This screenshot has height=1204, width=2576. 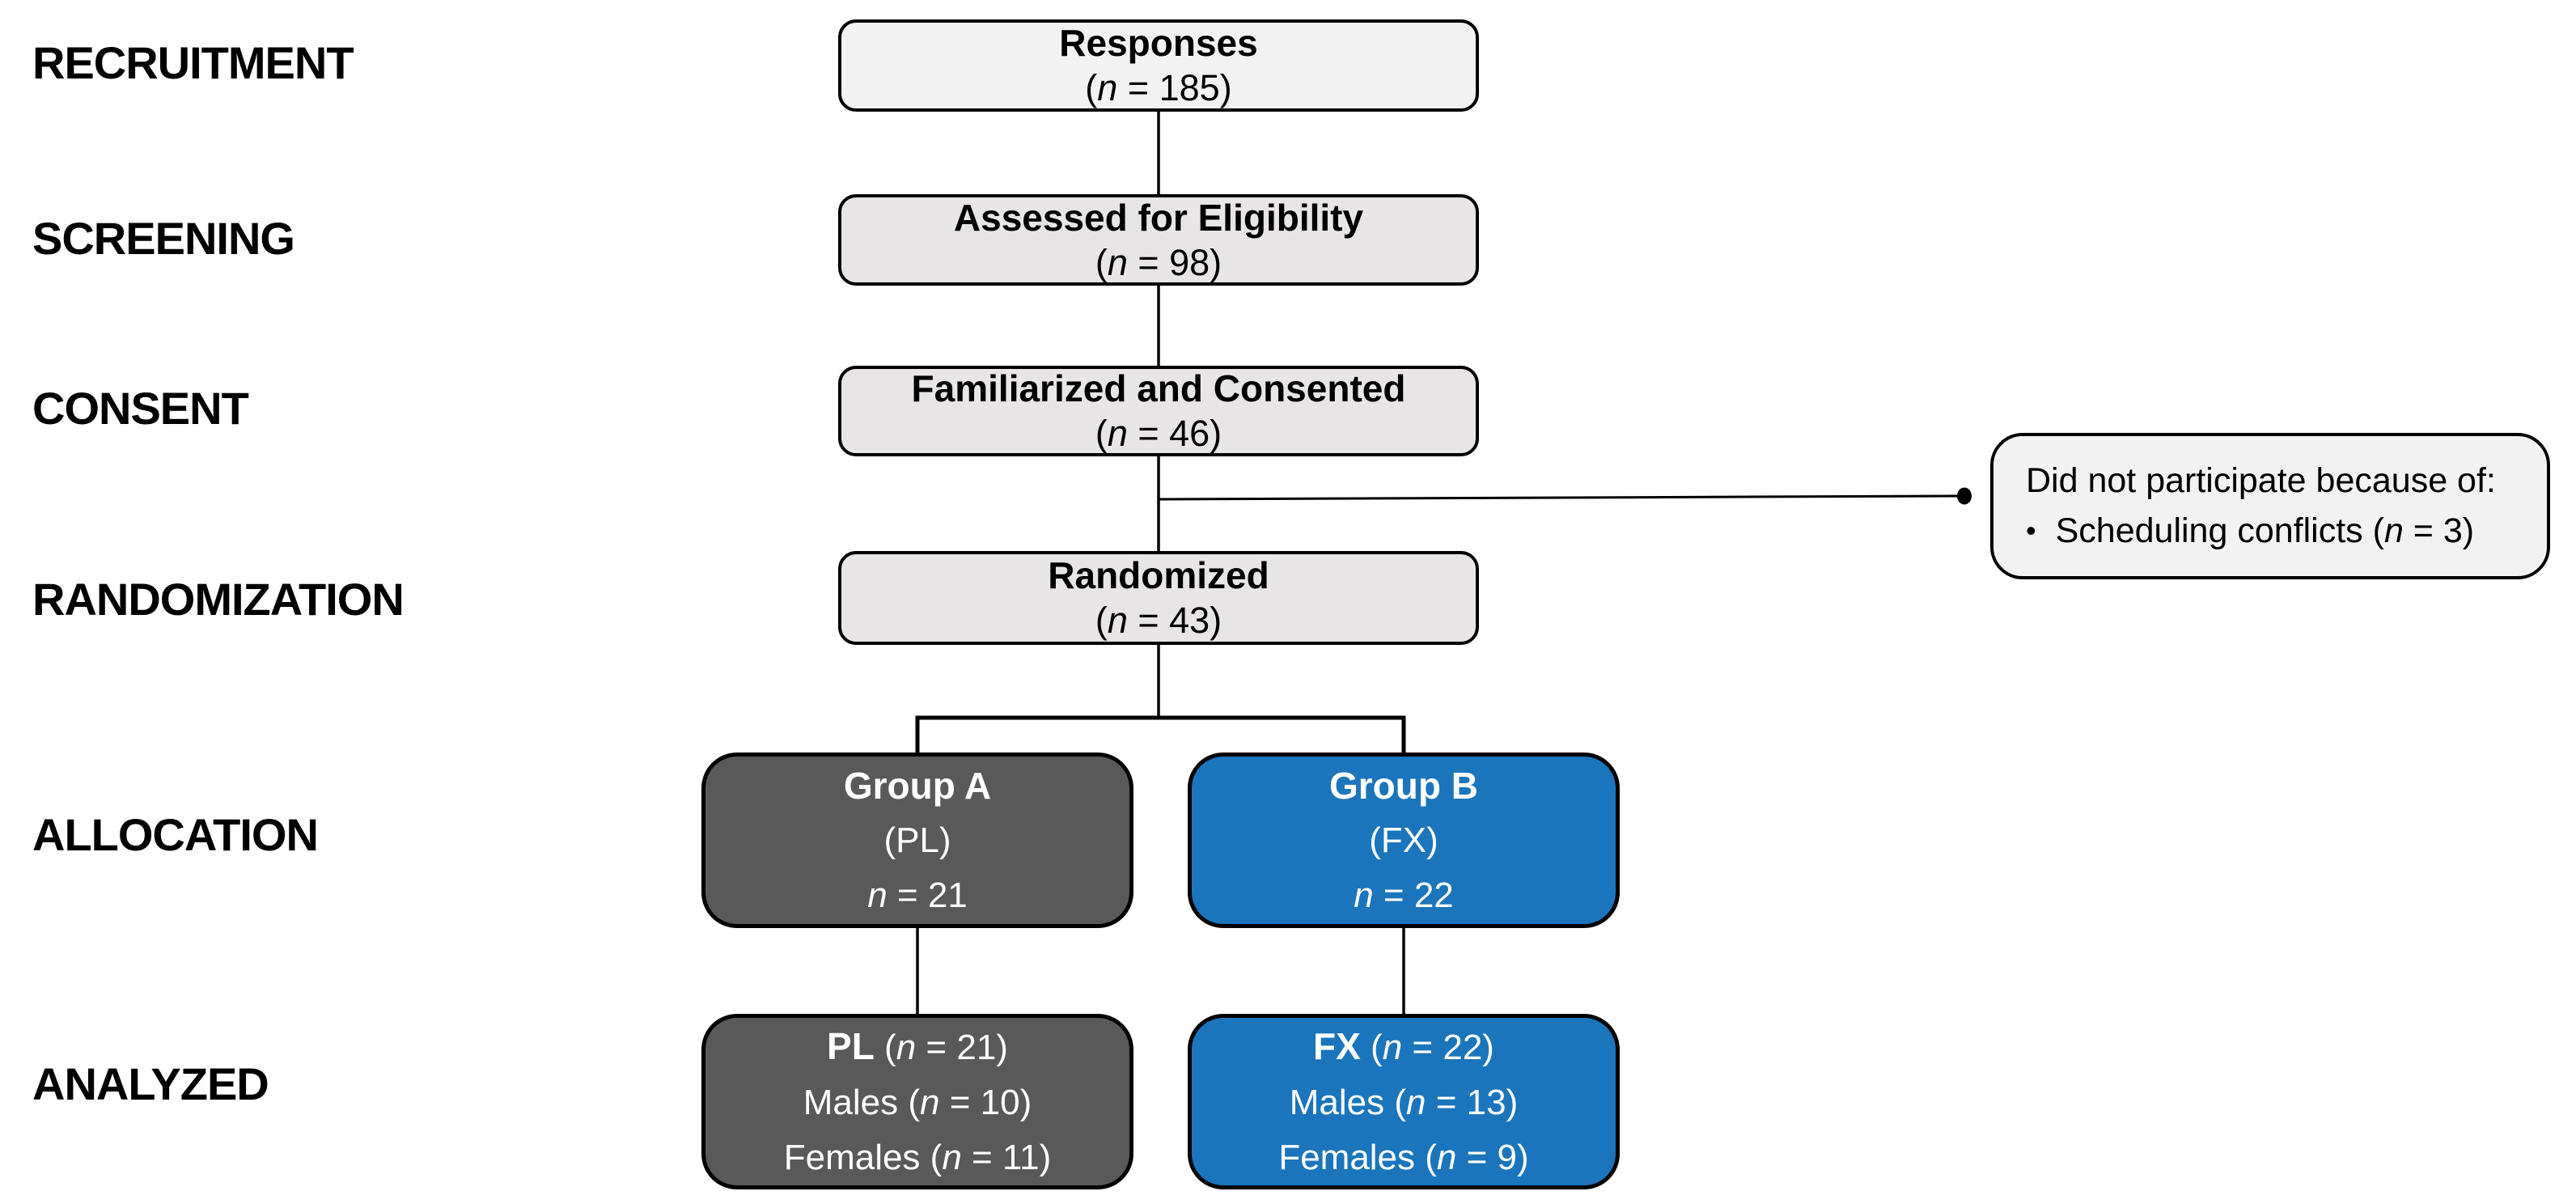 What do you see at coordinates (1403, 785) in the screenshot?
I see `group-title: Group B` at bounding box center [1403, 785].